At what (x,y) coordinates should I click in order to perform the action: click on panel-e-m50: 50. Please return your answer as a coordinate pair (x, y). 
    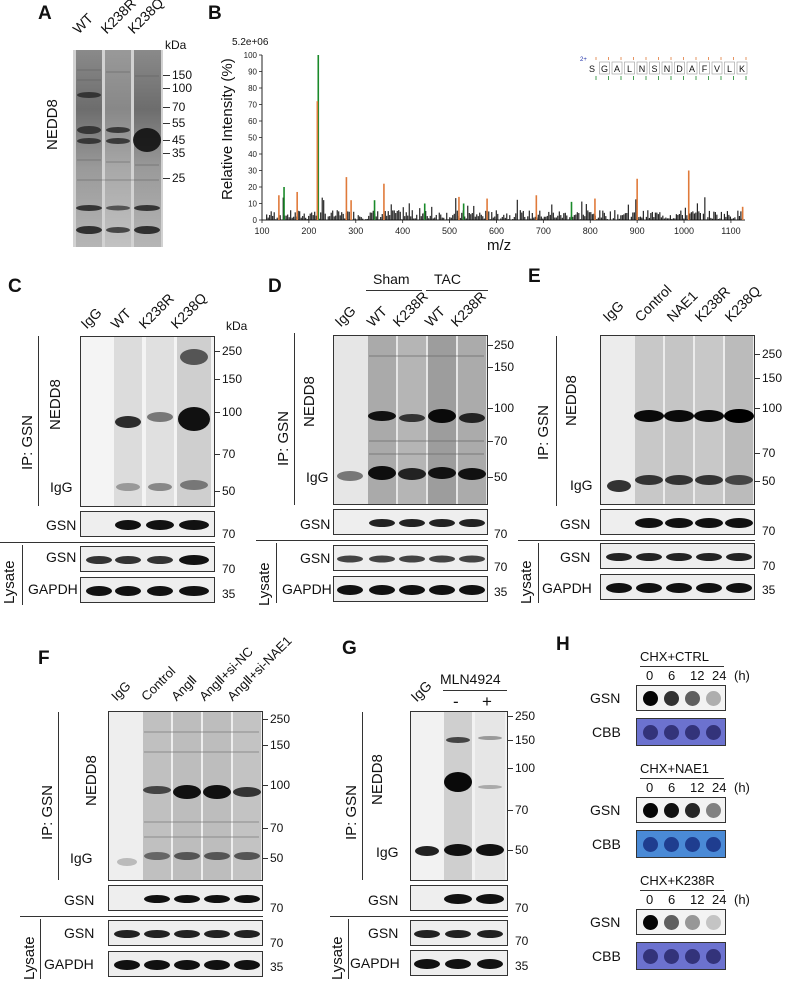
    Looking at the image, I should click on (769, 481).